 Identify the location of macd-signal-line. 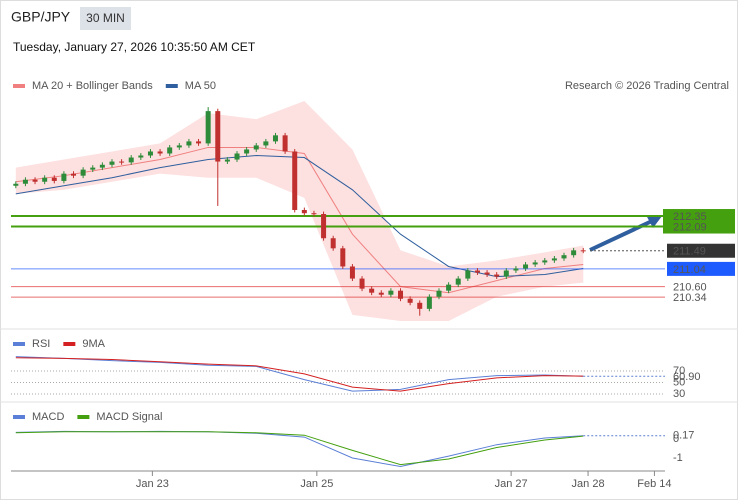
(299, 448).